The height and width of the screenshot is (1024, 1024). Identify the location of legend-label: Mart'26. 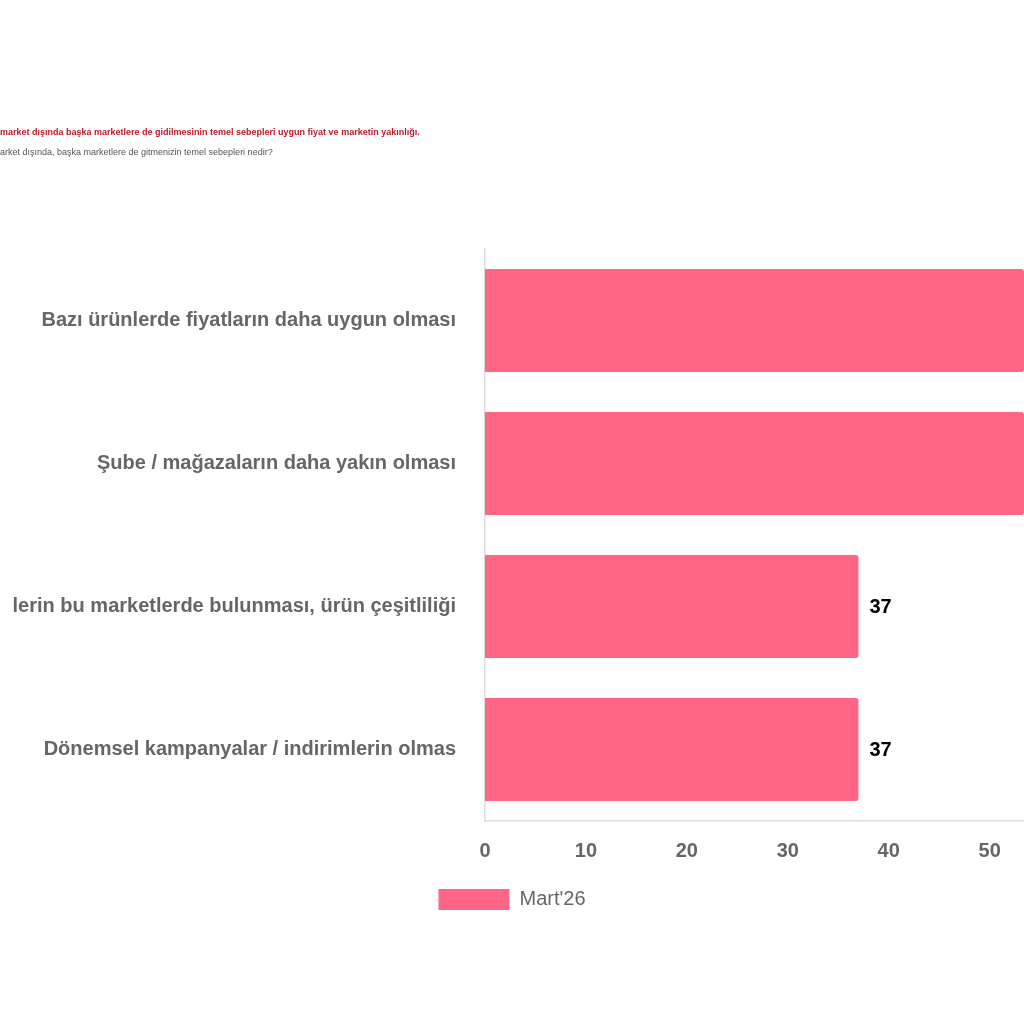
(552, 898).